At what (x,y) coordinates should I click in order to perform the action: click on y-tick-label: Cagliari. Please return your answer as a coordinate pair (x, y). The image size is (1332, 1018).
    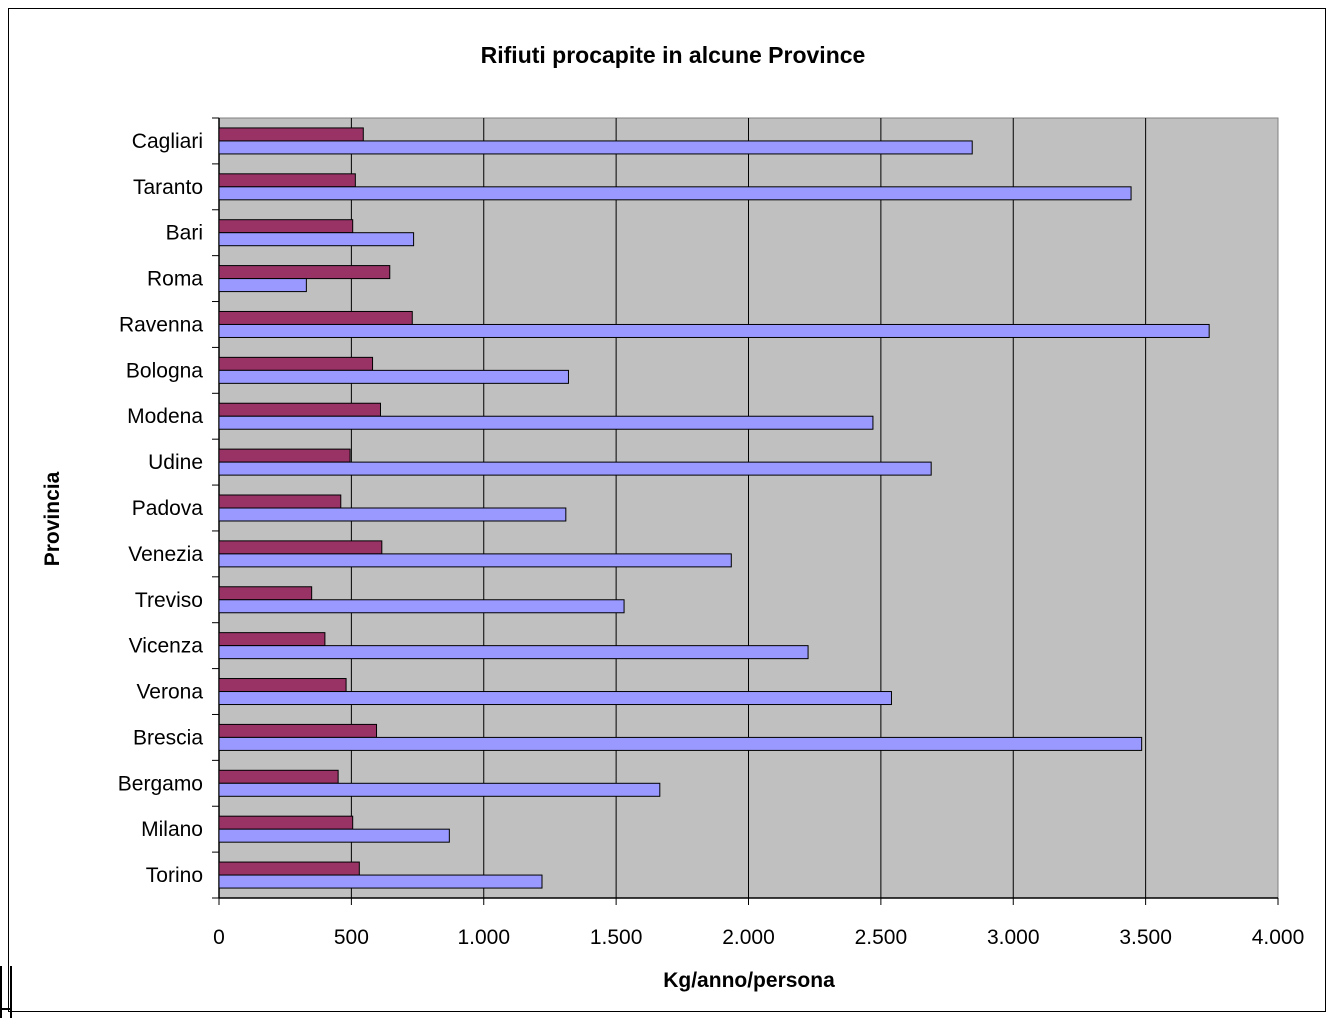
    Looking at the image, I should click on (167, 141).